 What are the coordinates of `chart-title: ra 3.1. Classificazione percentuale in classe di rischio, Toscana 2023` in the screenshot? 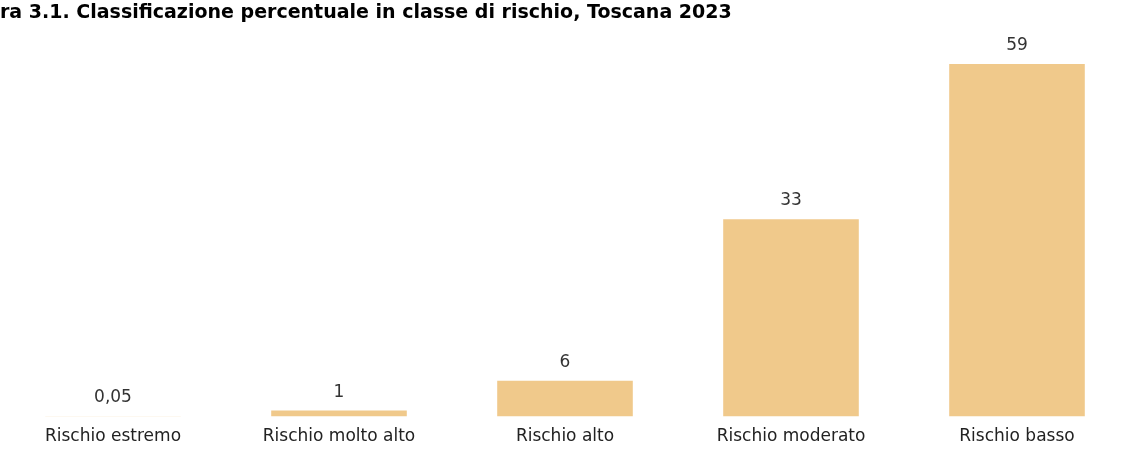 It's located at (366, 11).